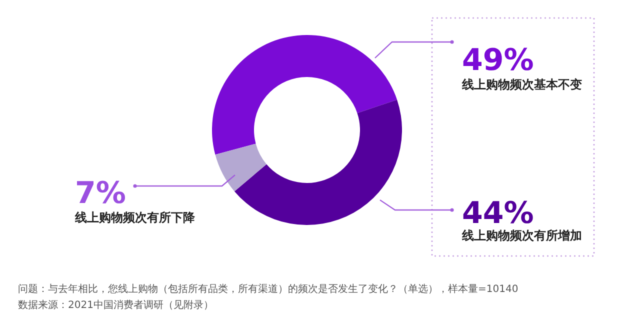  Describe the element at coordinates (521, 84) in the screenshot. I see `slice-label: 线上购物频次基本不变` at that location.